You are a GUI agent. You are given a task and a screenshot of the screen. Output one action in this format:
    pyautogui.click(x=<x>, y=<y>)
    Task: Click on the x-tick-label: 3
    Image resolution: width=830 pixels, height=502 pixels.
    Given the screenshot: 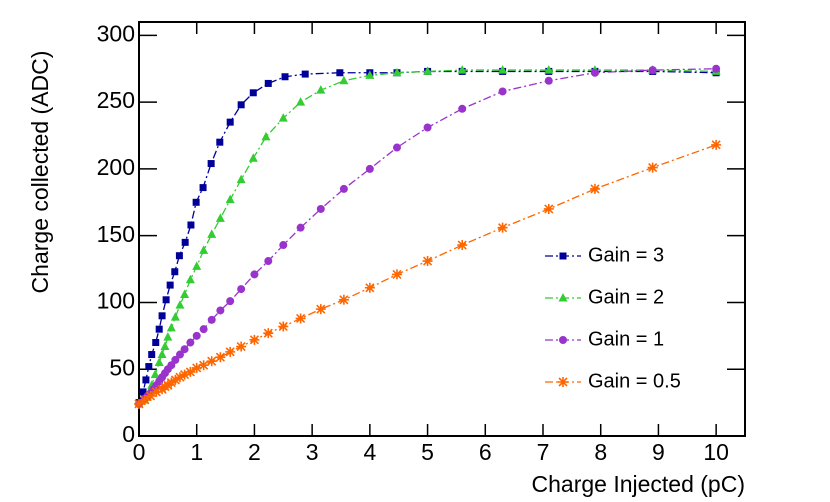 What is the action you would take?
    pyautogui.click(x=312, y=452)
    